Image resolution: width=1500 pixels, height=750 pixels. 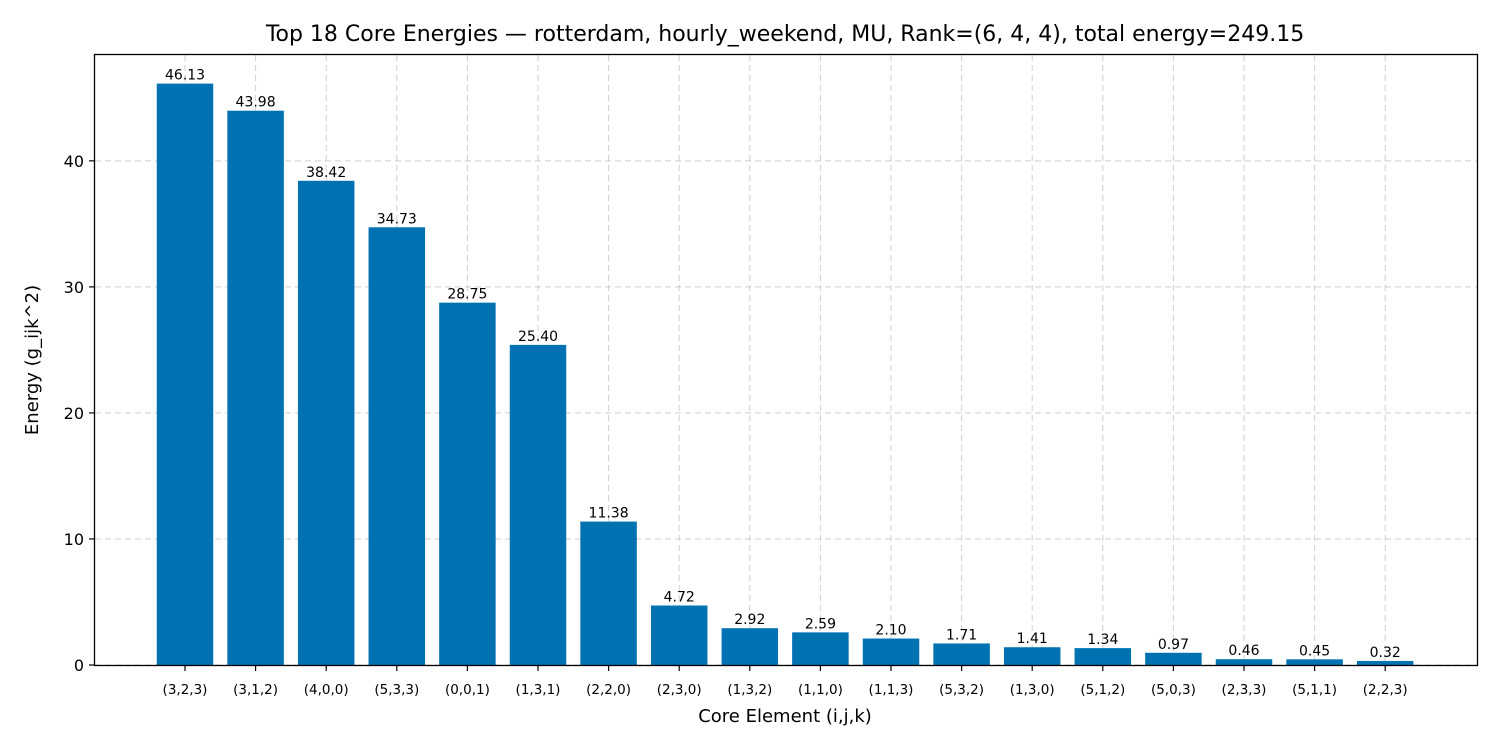 I want to click on x-tick-label: (3,1,2), so click(x=255, y=690).